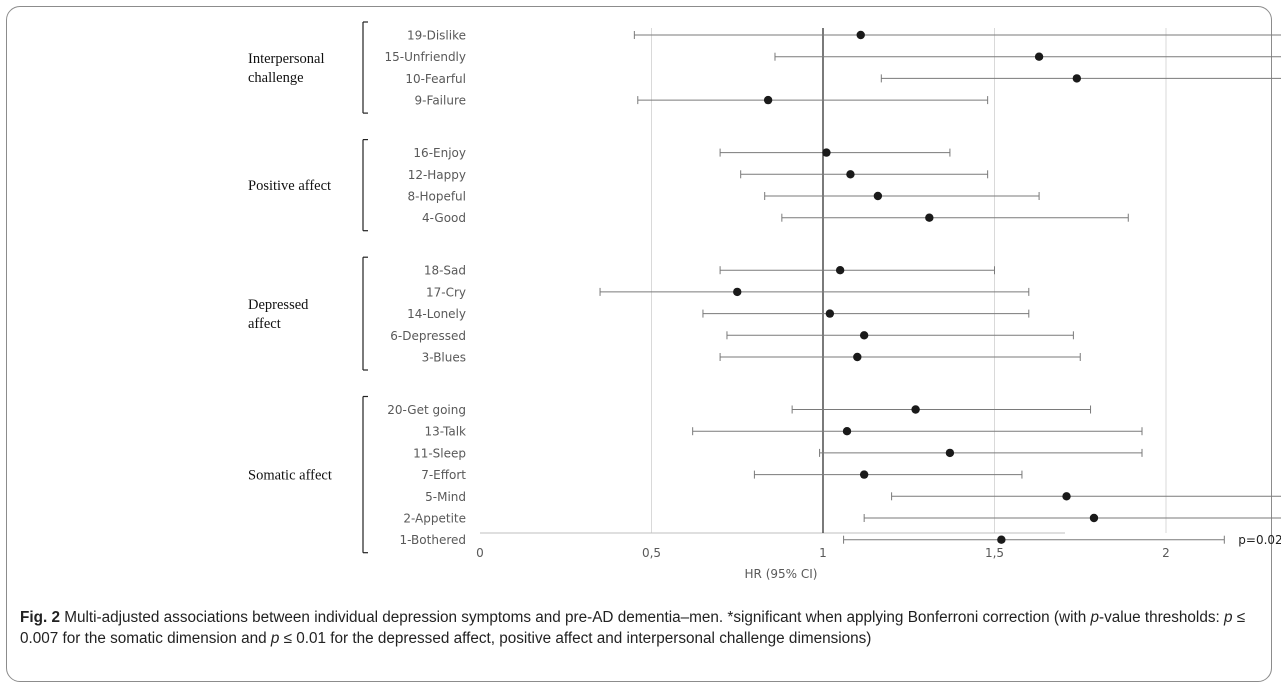 This screenshot has width=1281, height=689. Describe the element at coordinates (435, 79) in the screenshot. I see `row-label: 10-Fearful` at that location.